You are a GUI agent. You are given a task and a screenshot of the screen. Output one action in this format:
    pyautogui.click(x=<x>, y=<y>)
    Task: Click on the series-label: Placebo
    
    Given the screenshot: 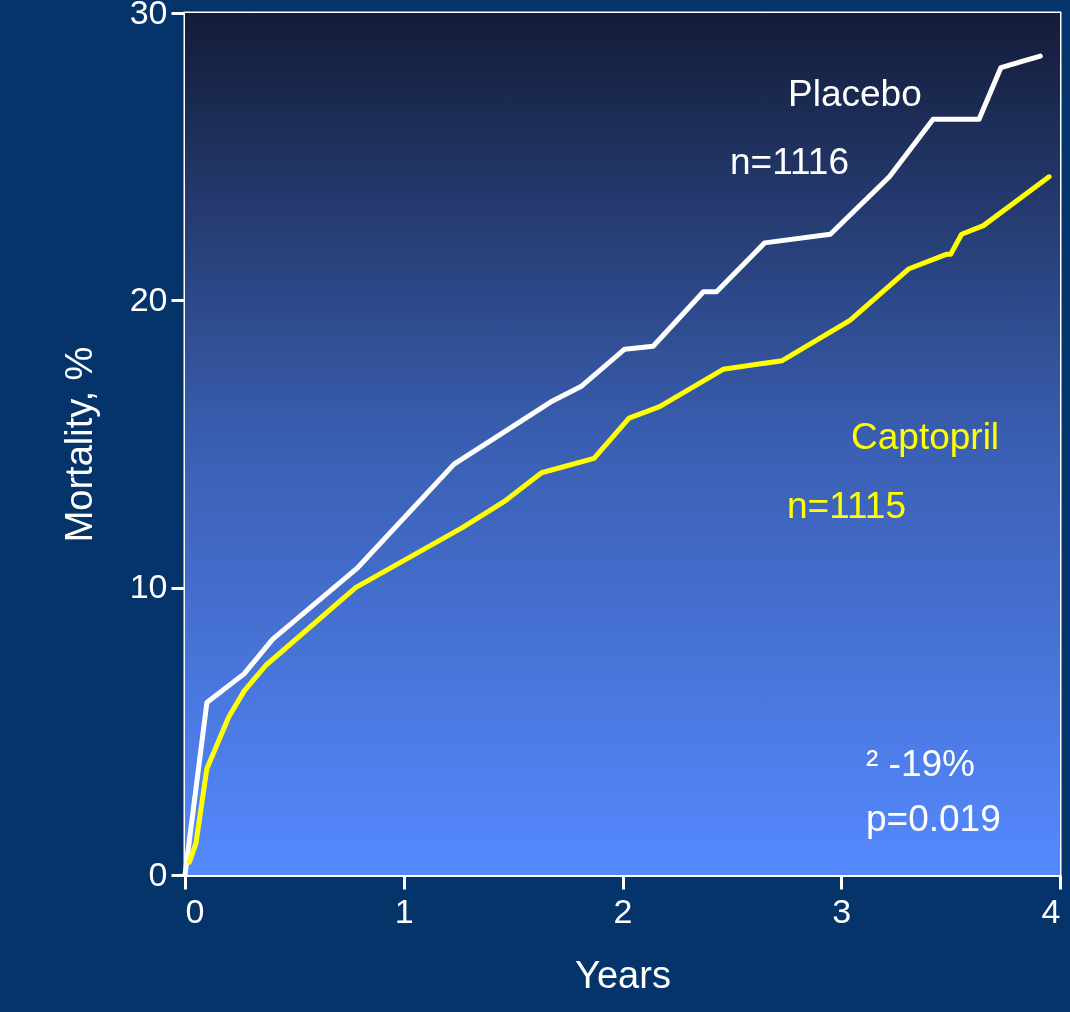 What is the action you would take?
    pyautogui.click(x=855, y=93)
    